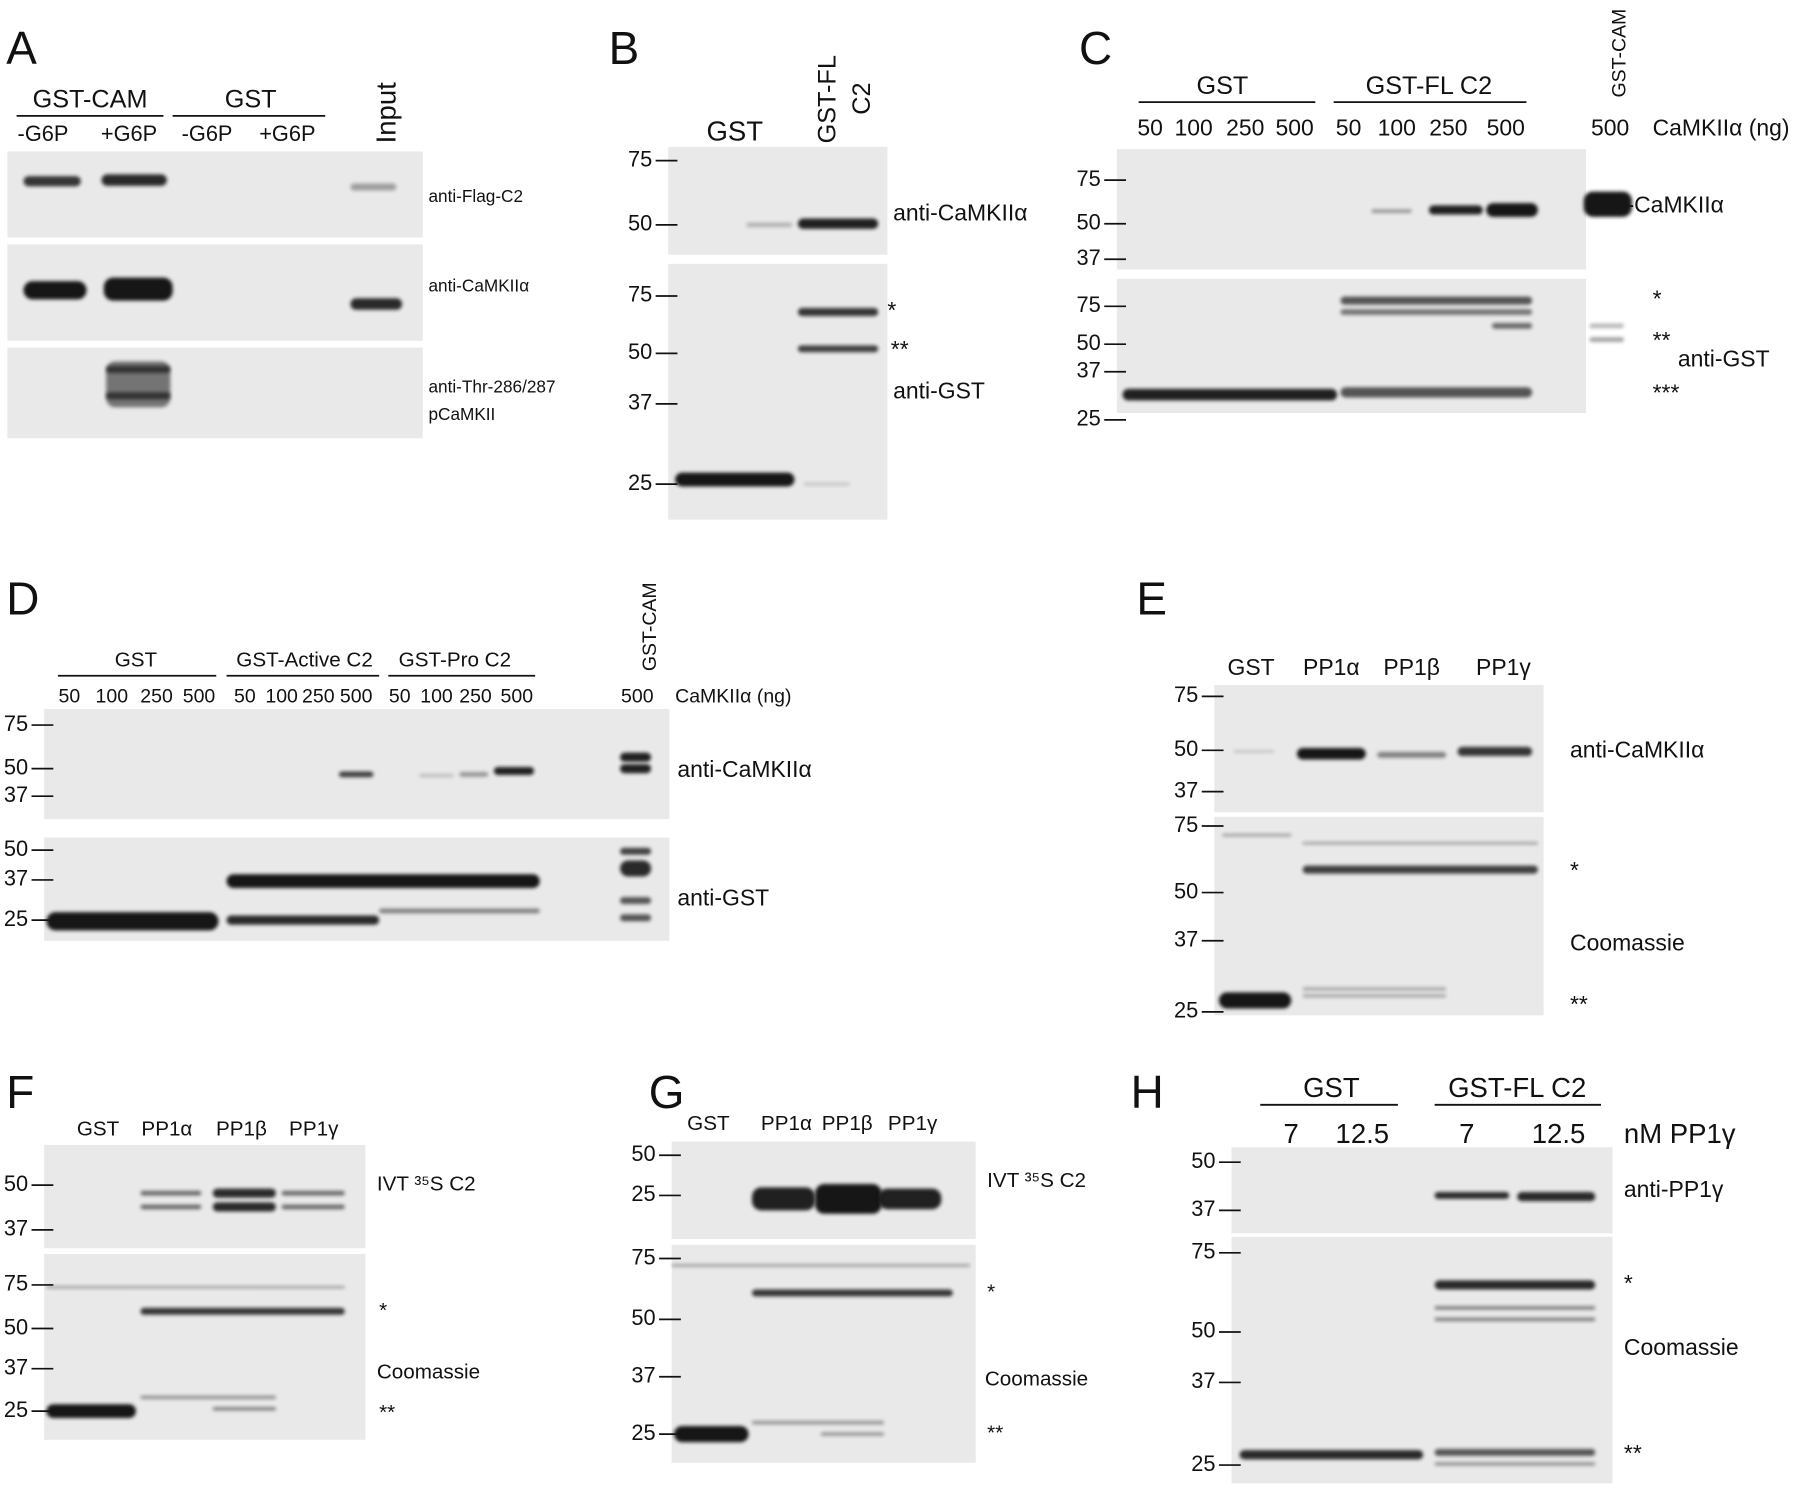 This screenshot has width=1800, height=1488. What do you see at coordinates (650, 626) in the screenshot?
I see `lane-label: GST-CAM` at bounding box center [650, 626].